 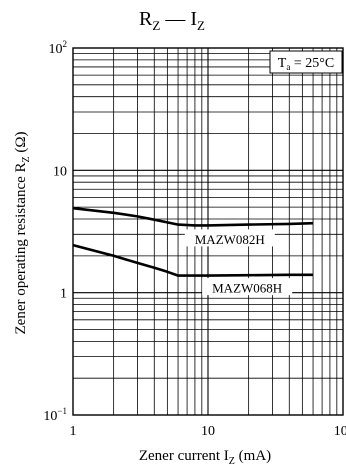 I want to click on y-tick-label: 10, so click(x=60, y=171).